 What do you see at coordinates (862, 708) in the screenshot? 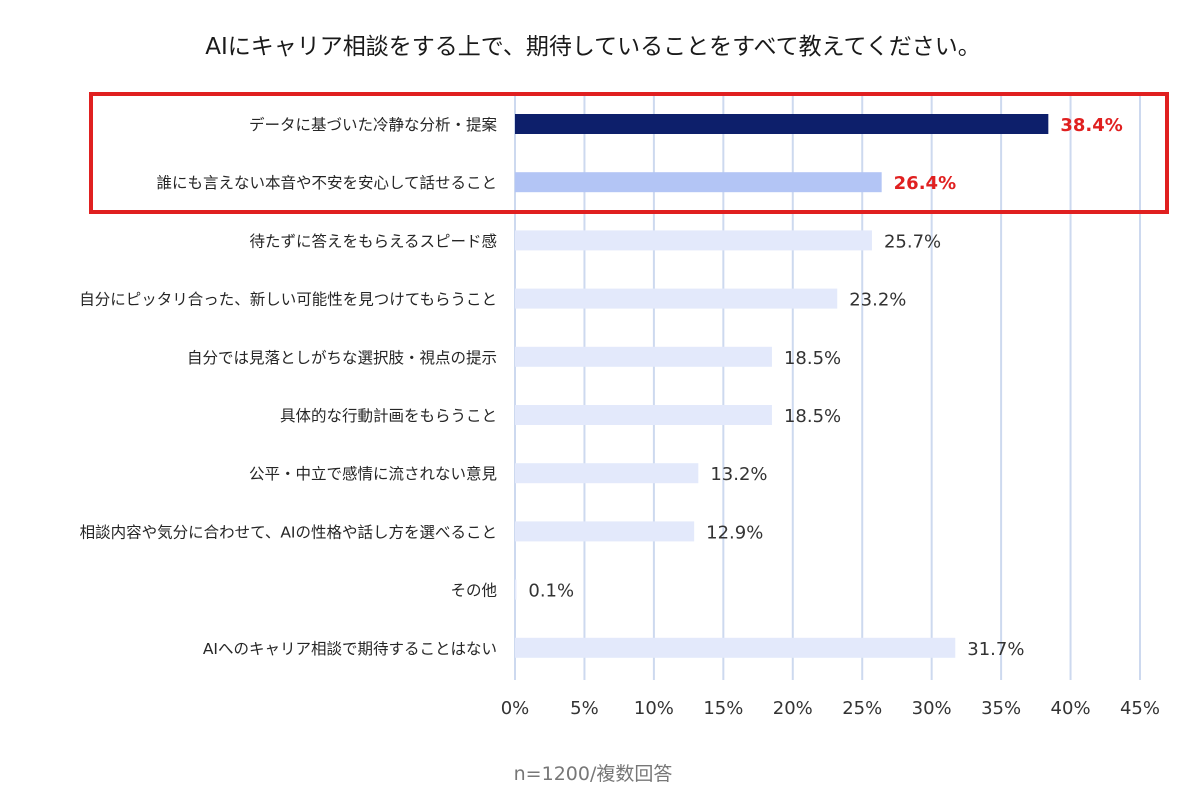
I see `x-tick-label: 25%` at bounding box center [862, 708].